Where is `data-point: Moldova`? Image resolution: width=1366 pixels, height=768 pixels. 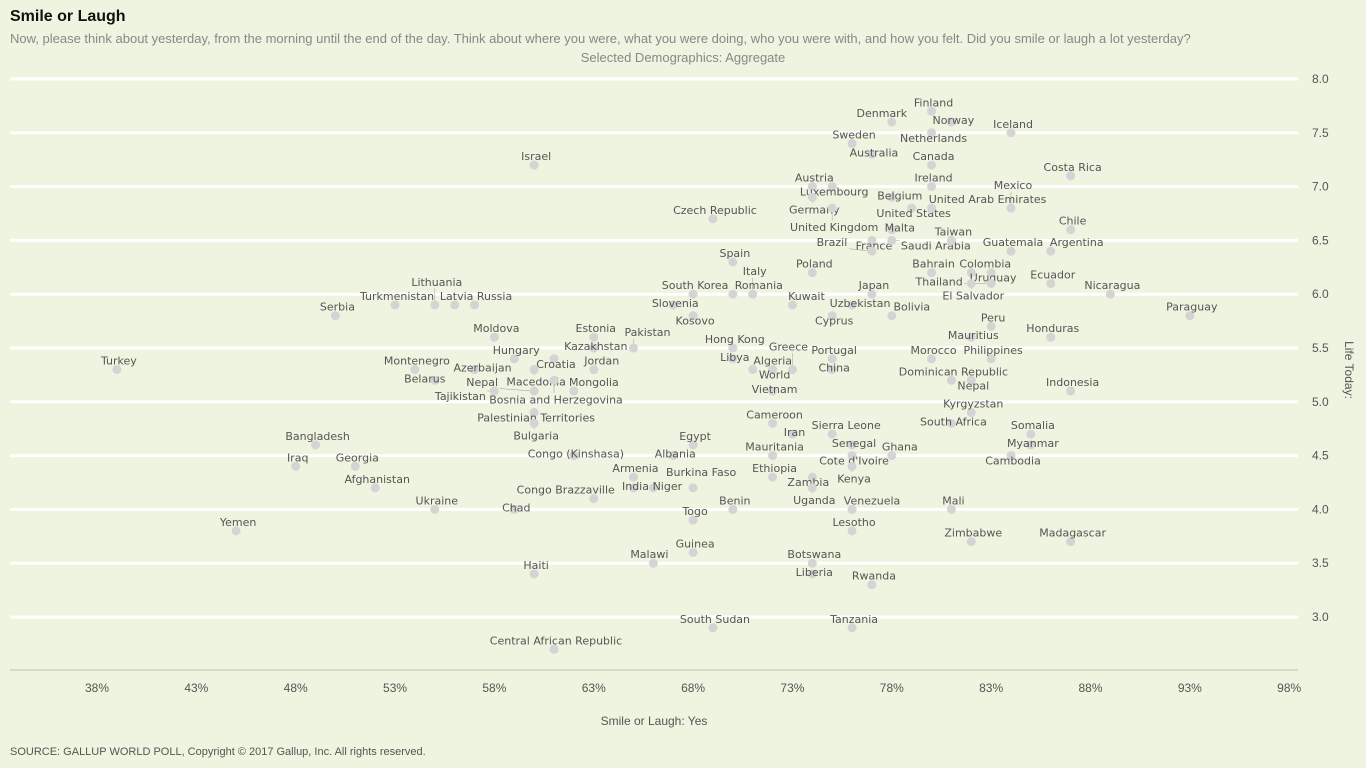
data-point: Moldova is located at coordinates (496, 332).